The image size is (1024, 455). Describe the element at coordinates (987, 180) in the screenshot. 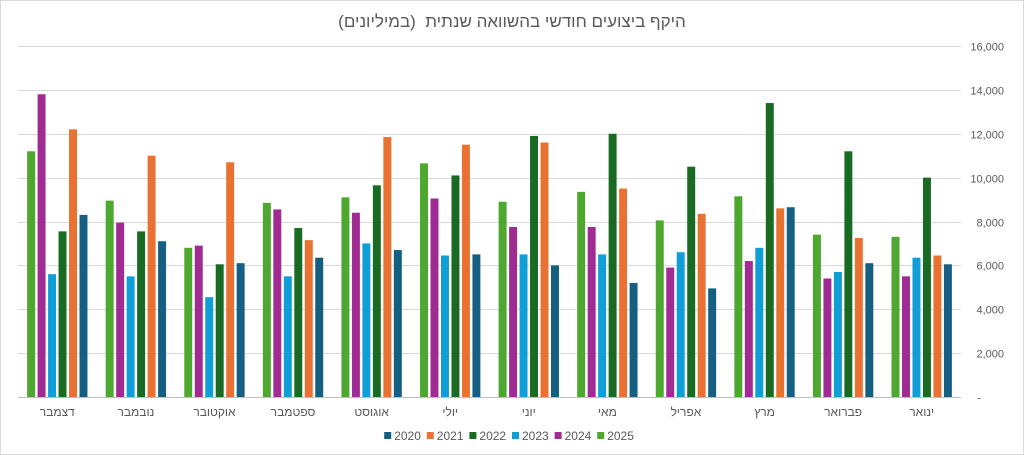

I see `y-tick-label: 10,000` at that location.